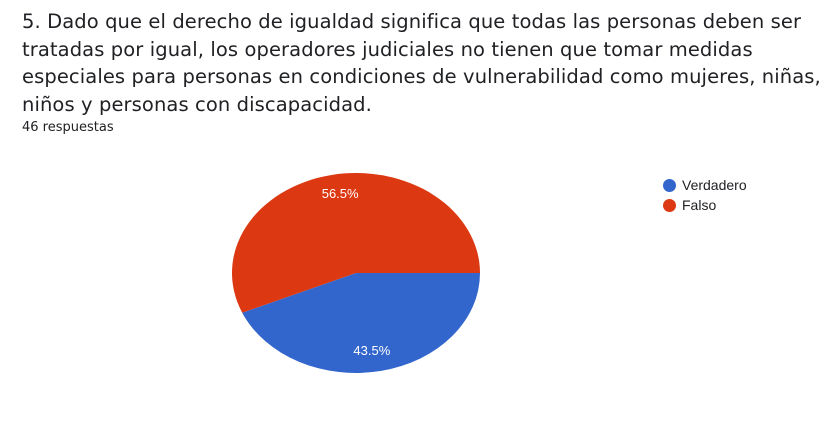  What do you see at coordinates (371, 350) in the screenshot?
I see `pie-label-verdadero: 43.5%` at bounding box center [371, 350].